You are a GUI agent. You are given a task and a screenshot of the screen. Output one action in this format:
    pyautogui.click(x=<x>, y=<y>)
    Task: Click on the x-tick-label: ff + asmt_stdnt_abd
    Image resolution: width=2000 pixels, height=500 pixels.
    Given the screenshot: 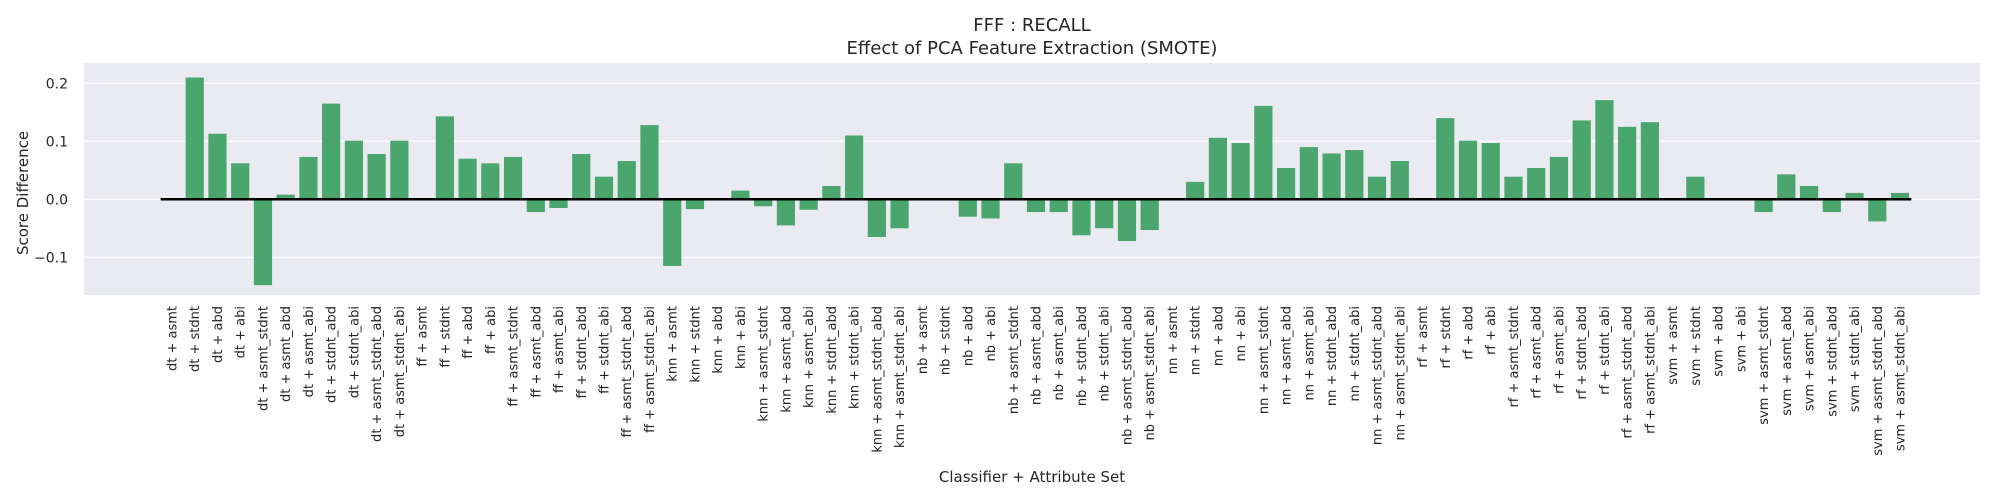 What is the action you would take?
    pyautogui.click(x=627, y=372)
    